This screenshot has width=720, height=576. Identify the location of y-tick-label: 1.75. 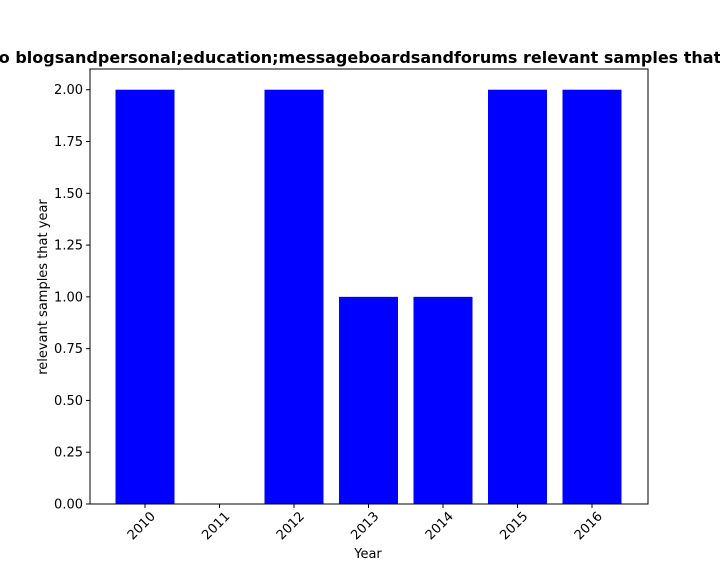
(68, 142).